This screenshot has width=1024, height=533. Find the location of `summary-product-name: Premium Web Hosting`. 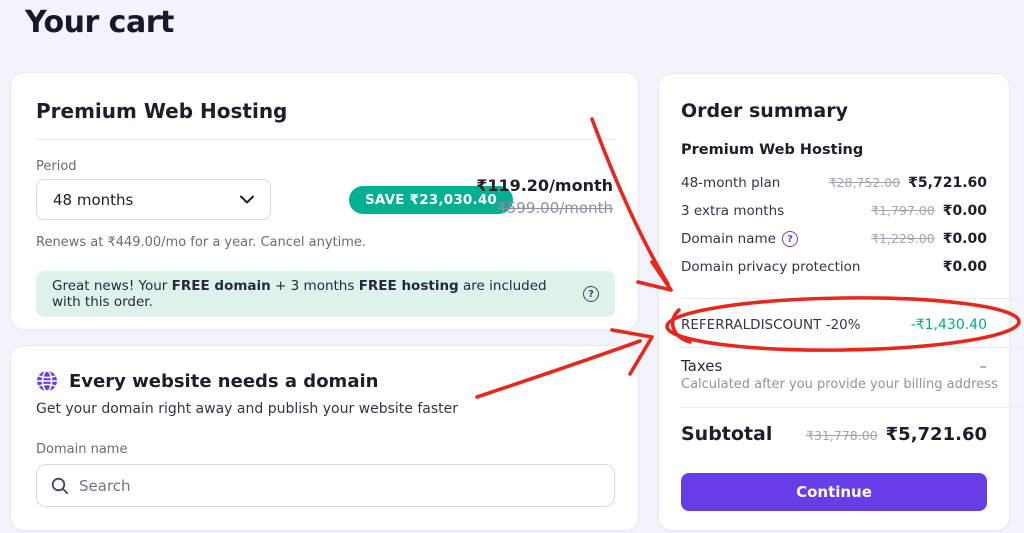

summary-product-name: Premium Web Hosting is located at coordinates (772, 150).